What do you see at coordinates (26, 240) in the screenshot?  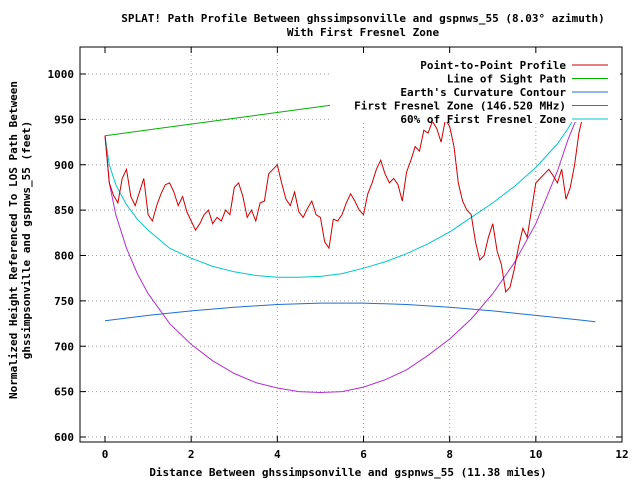 I see `y-axis-label-line2: ghssimpsonville and gspnws_55 (feet)` at bounding box center [26, 240].